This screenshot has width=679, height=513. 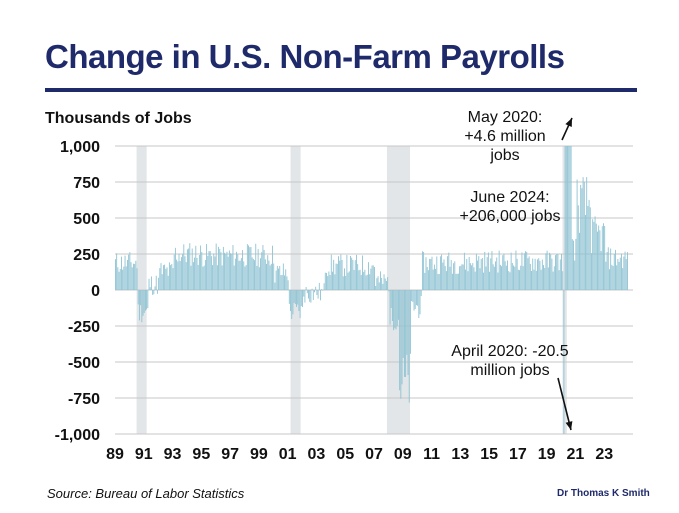 I want to click on y-tick-label-1: 750, so click(x=86, y=183).